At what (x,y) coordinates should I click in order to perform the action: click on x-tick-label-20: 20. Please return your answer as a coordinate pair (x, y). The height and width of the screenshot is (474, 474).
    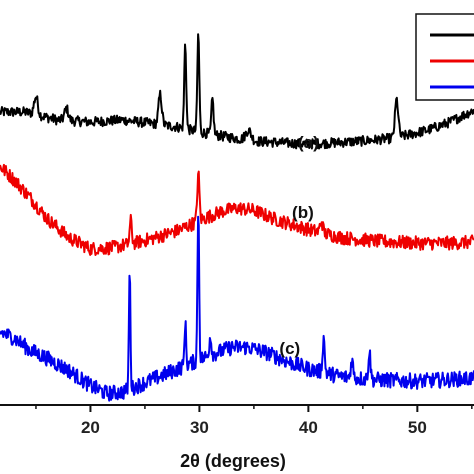
    Looking at the image, I should click on (90, 427).